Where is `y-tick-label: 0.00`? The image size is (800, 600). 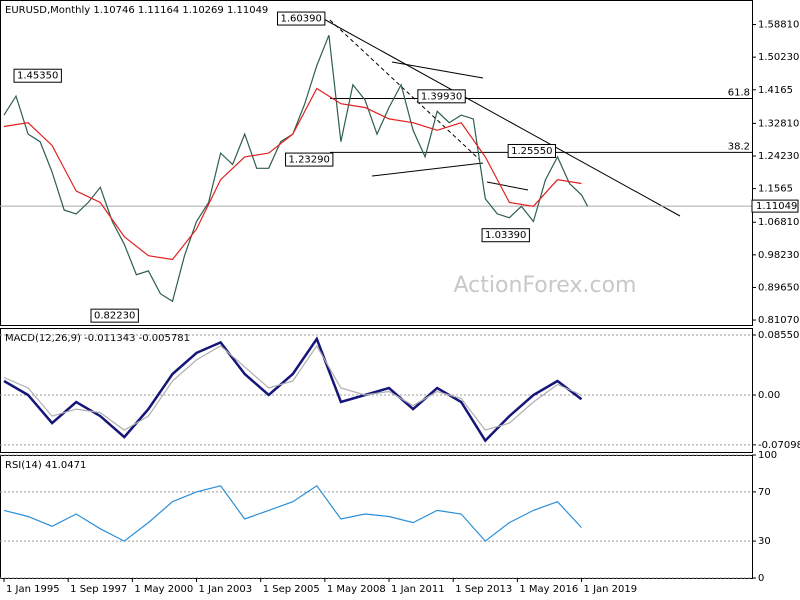 y-tick-label: 0.00 is located at coordinates (769, 395).